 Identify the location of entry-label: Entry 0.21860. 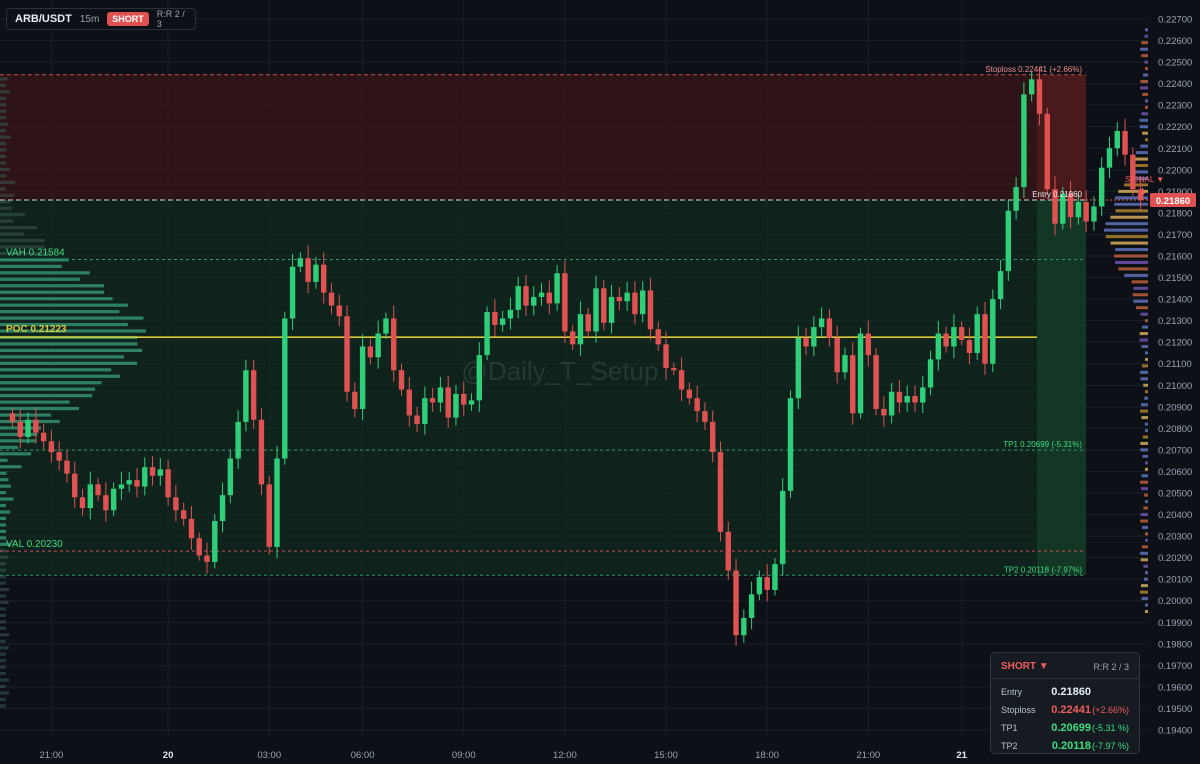
(1057, 194).